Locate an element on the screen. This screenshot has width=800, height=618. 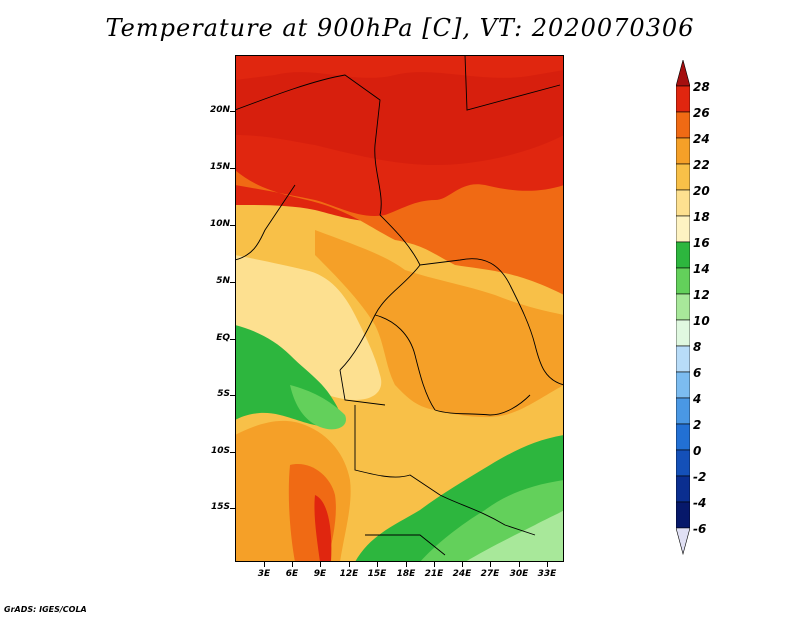
colorbar-label: -6 is located at coordinates (700, 529).